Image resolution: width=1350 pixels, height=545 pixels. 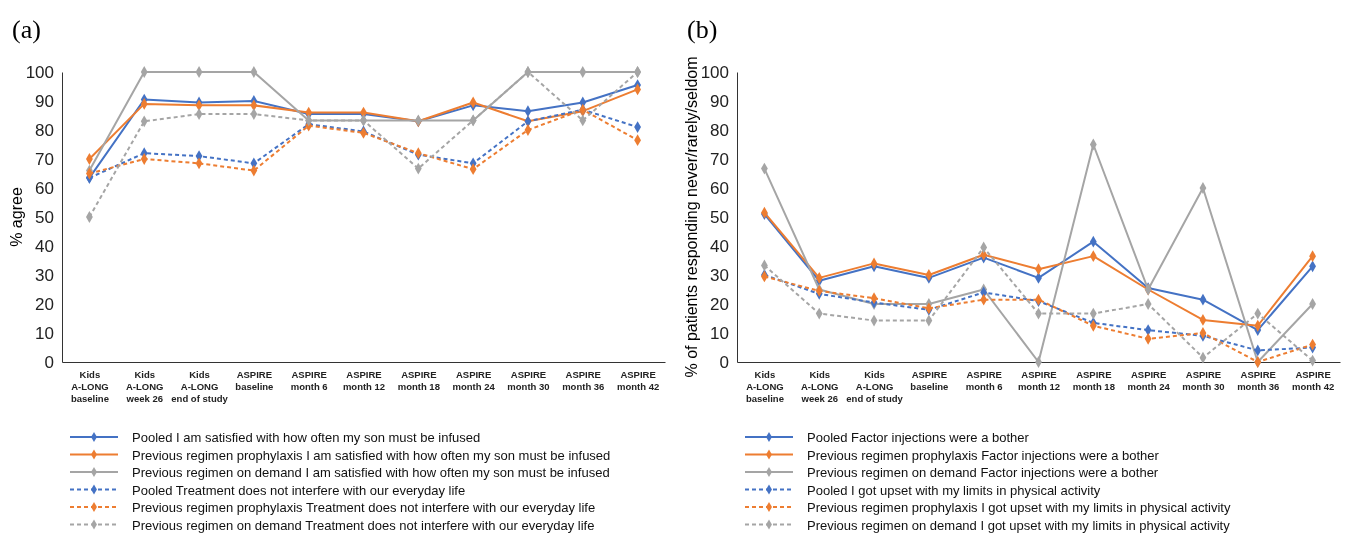 What do you see at coordinates (26, 29) in the screenshot?
I see `chart-title: (a)` at bounding box center [26, 29].